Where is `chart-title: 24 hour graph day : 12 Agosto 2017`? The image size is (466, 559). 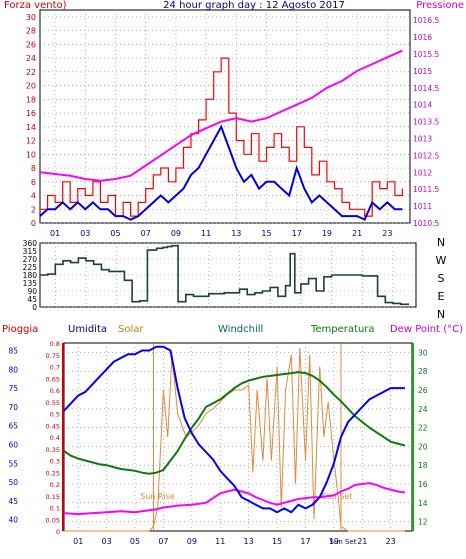
chart-title: 24 hour graph day : 12 Agosto 2017 is located at coordinates (254, 5).